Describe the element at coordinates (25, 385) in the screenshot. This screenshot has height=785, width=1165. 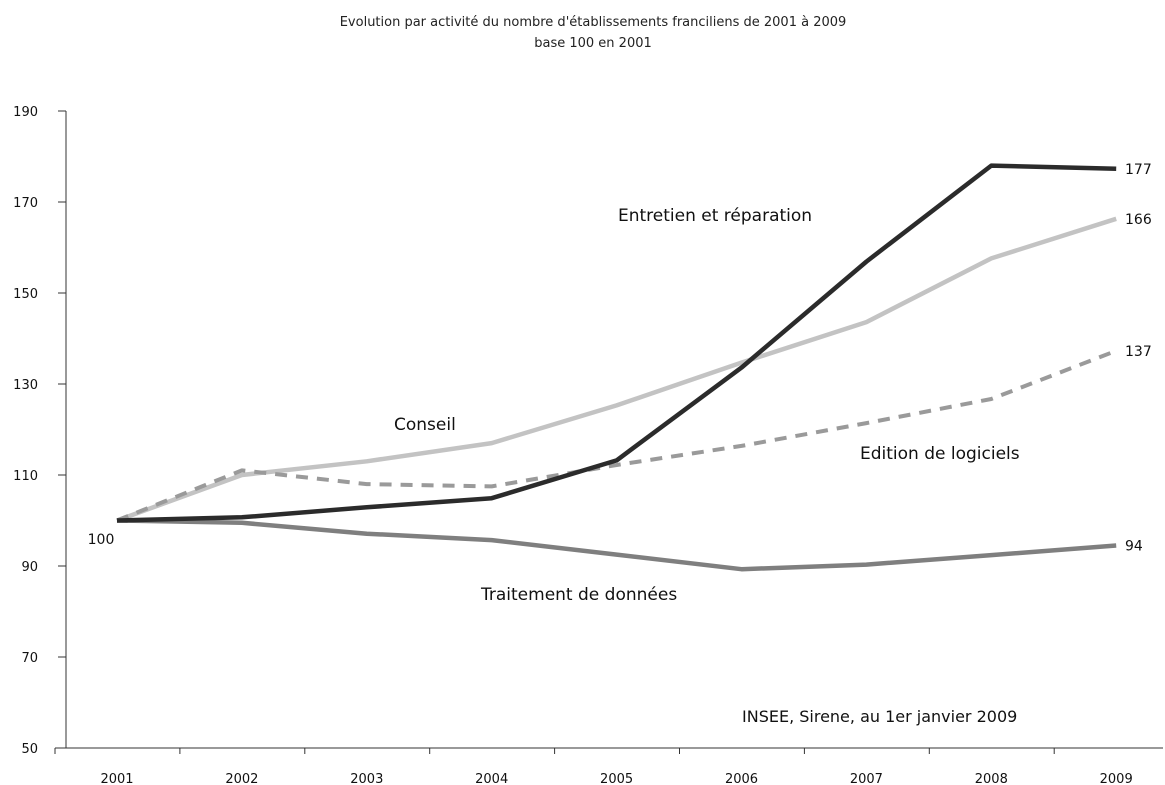
I see `y-tick-label: 130` at that location.